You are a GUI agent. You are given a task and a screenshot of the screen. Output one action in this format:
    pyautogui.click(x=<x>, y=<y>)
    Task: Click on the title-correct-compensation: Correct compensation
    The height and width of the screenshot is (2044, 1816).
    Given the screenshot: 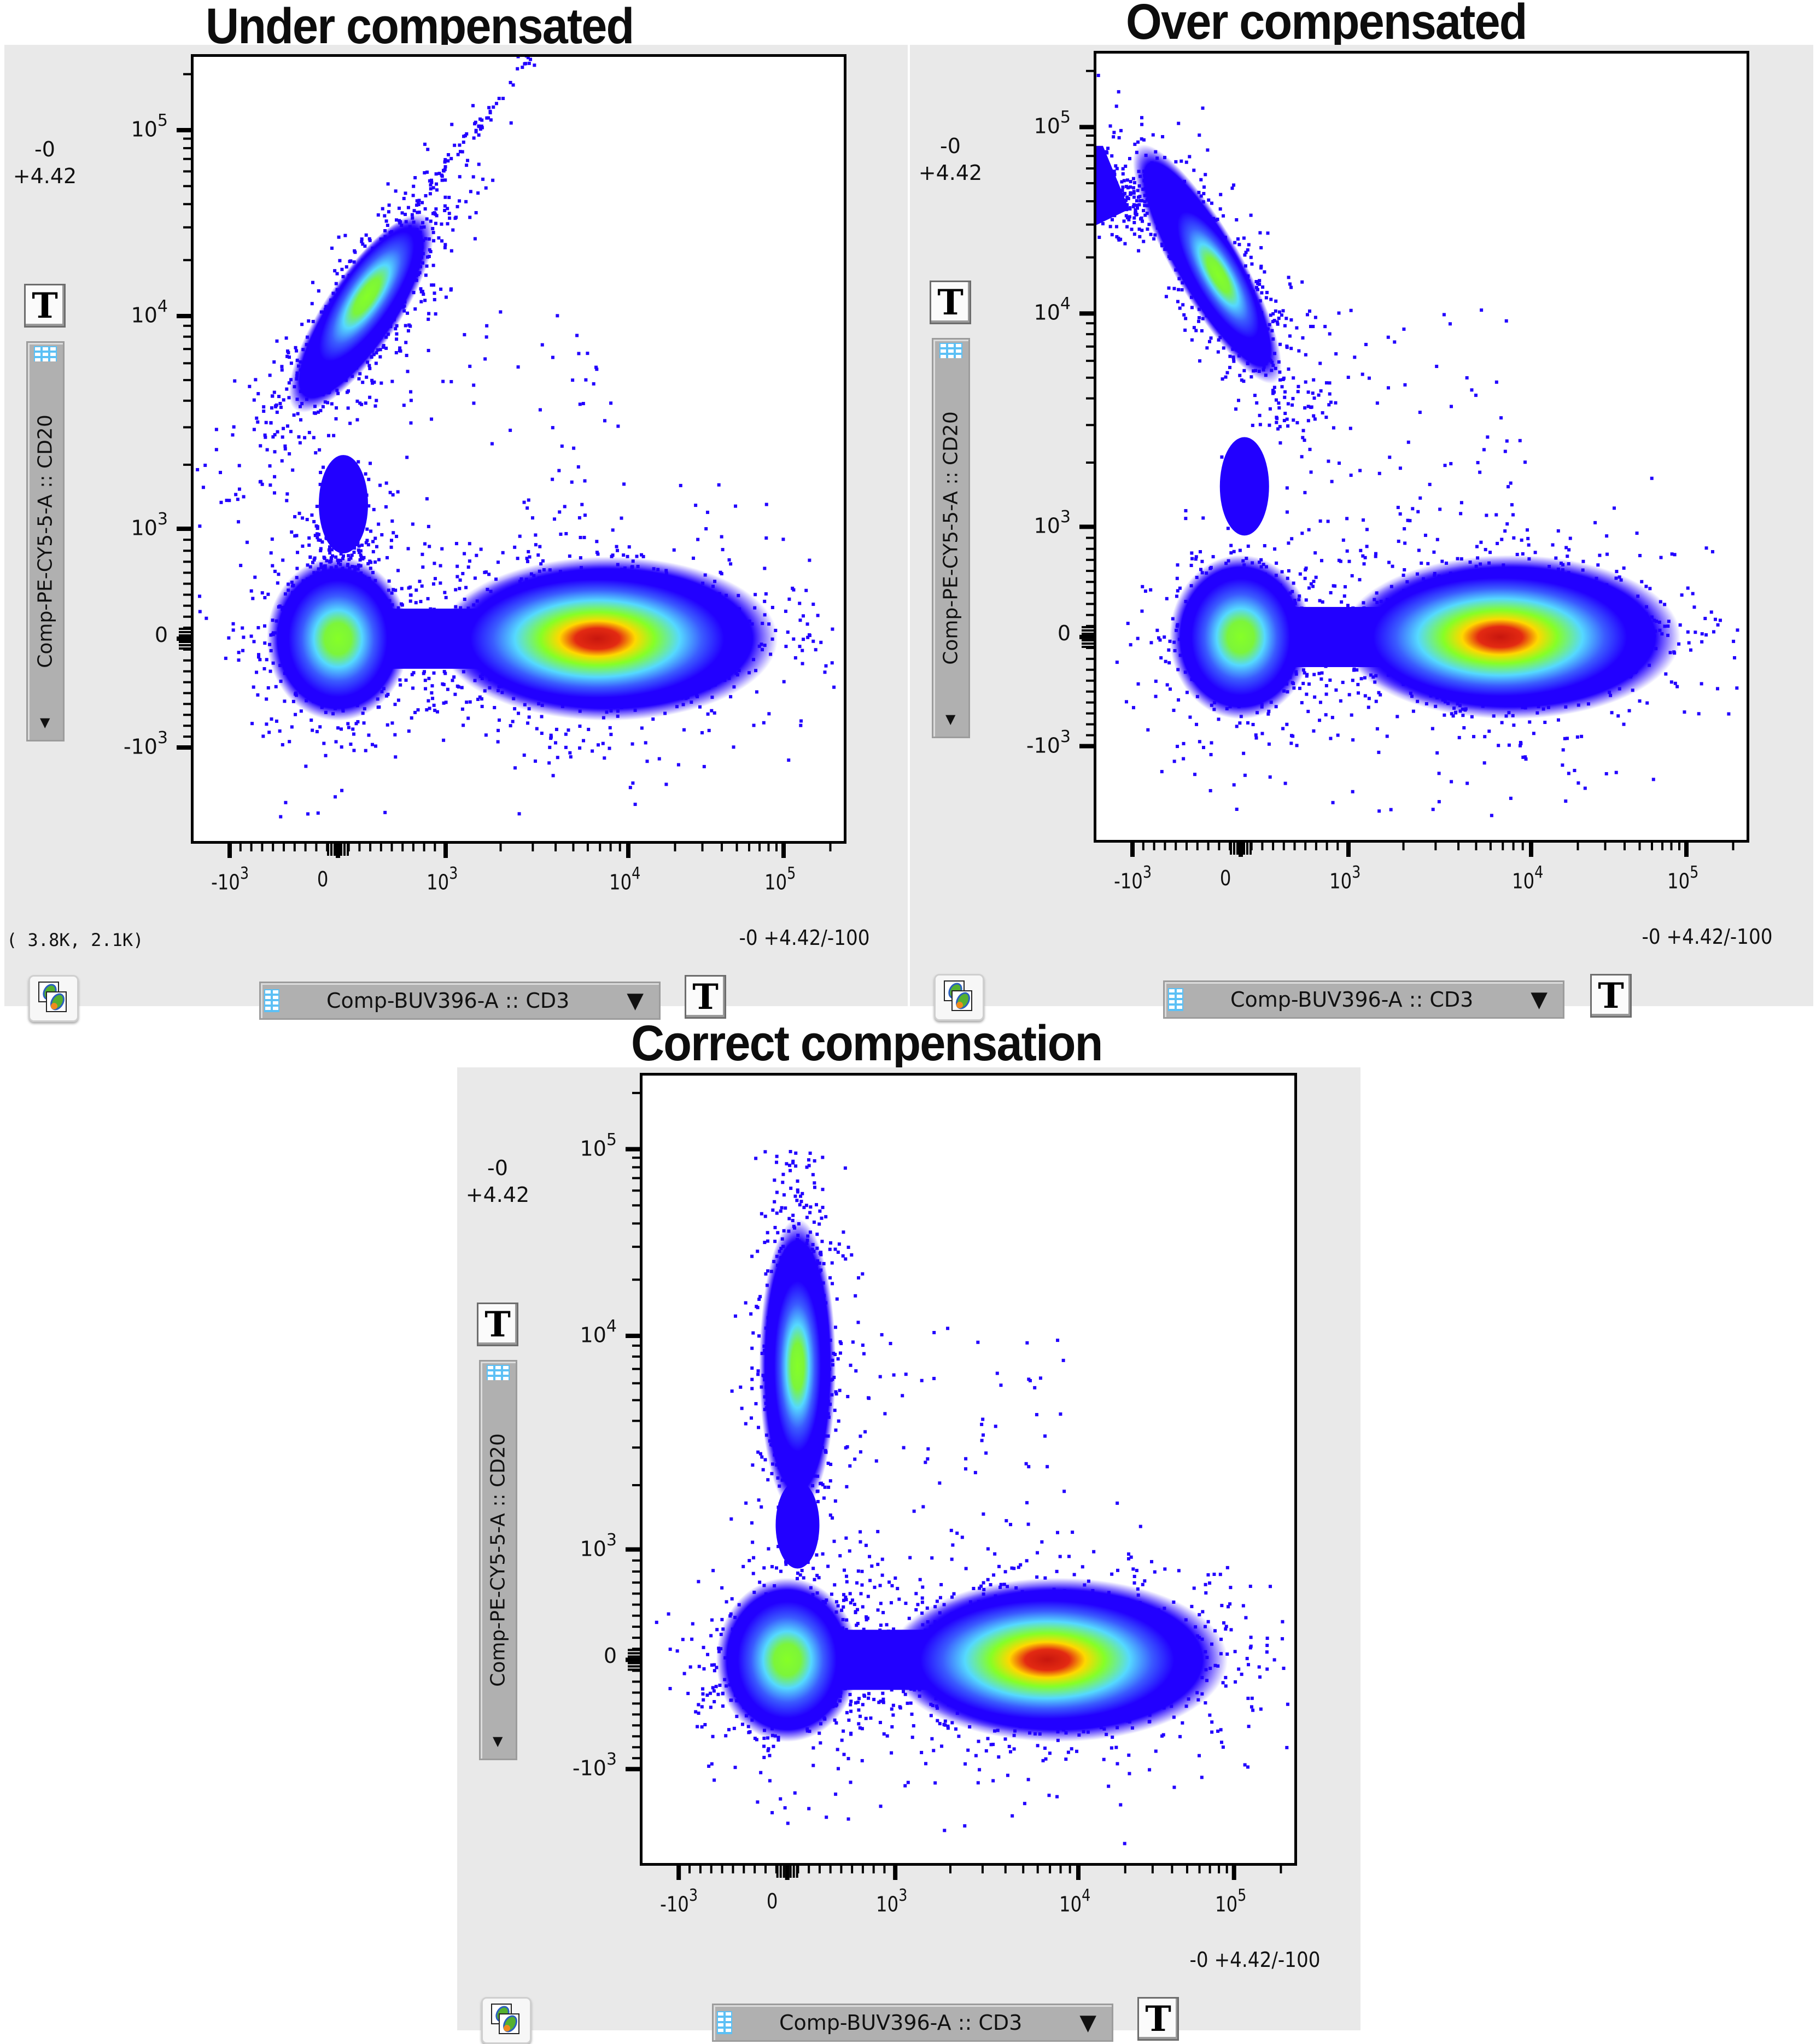 What is the action you would take?
    pyautogui.click(x=867, y=1043)
    